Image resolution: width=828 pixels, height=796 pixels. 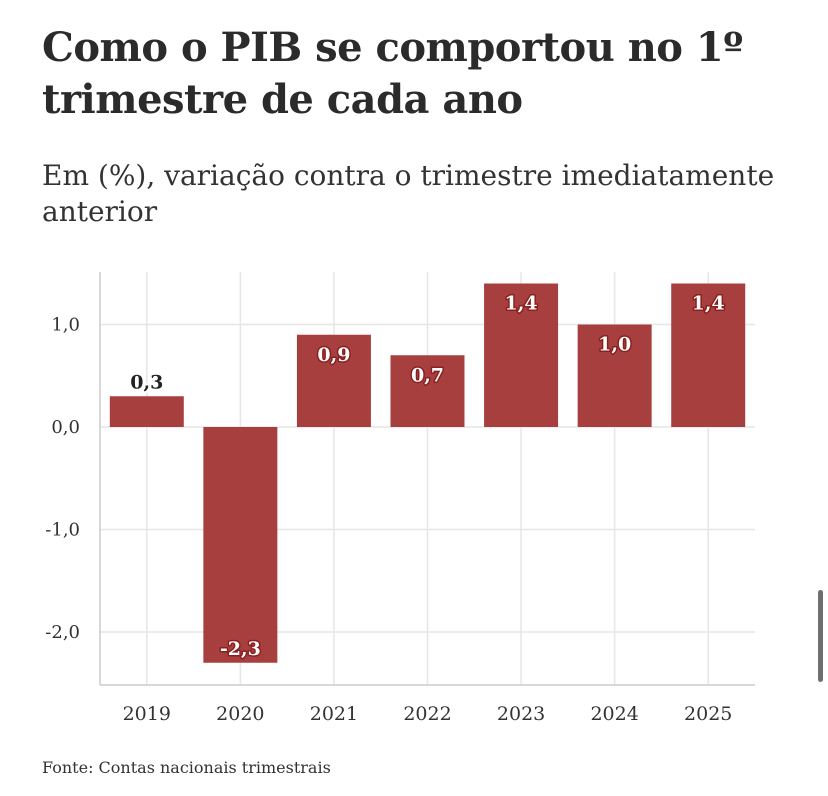 I want to click on bar-2019, so click(x=146, y=411).